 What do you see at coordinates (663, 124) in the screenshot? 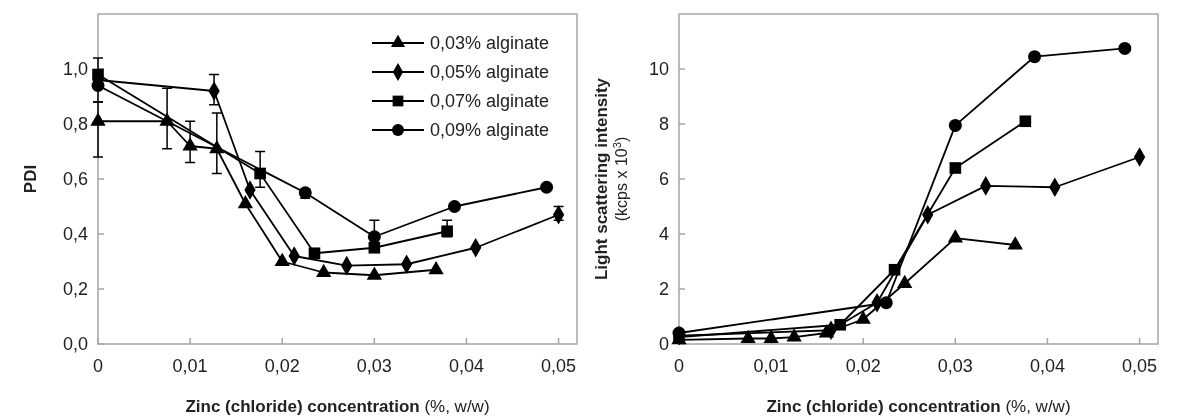
I see `y-tick-label: 8` at bounding box center [663, 124].